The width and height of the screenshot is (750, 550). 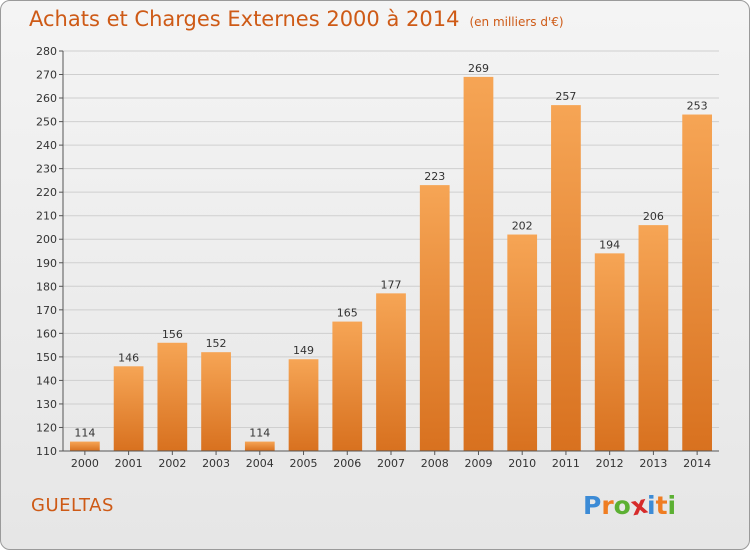 I want to click on bar-2002, so click(x=172, y=396).